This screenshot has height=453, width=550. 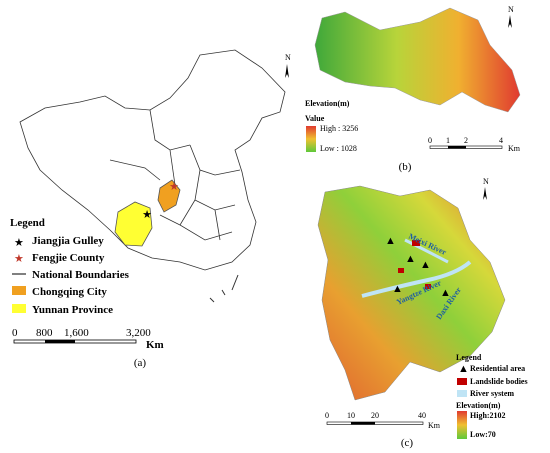 What do you see at coordinates (417, 60) in the screenshot?
I see `elevation-map` at bounding box center [417, 60].